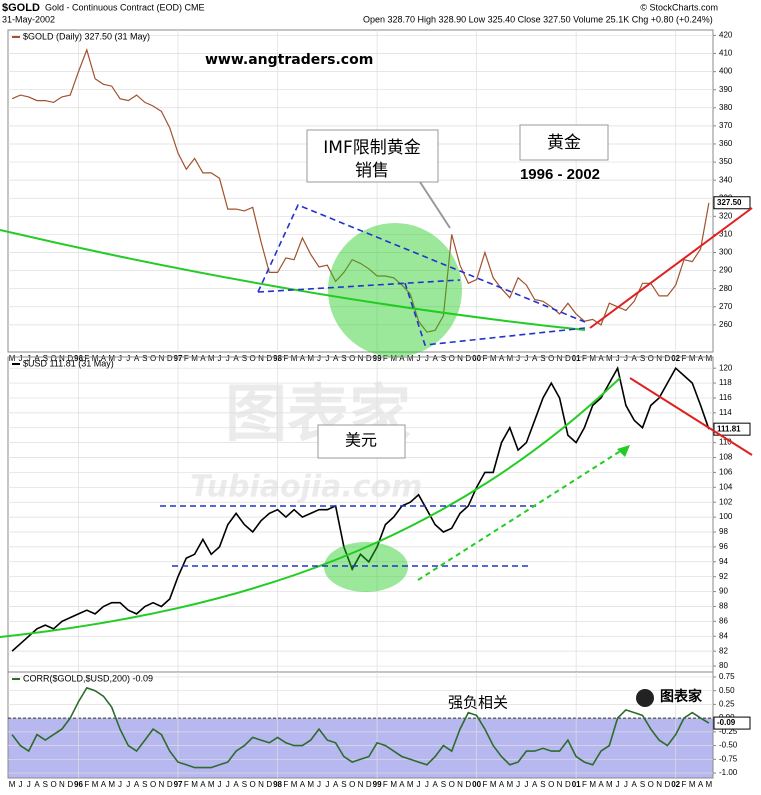  Describe the element at coordinates (723, 650) in the screenshot. I see `y-tick-label: 82` at that location.